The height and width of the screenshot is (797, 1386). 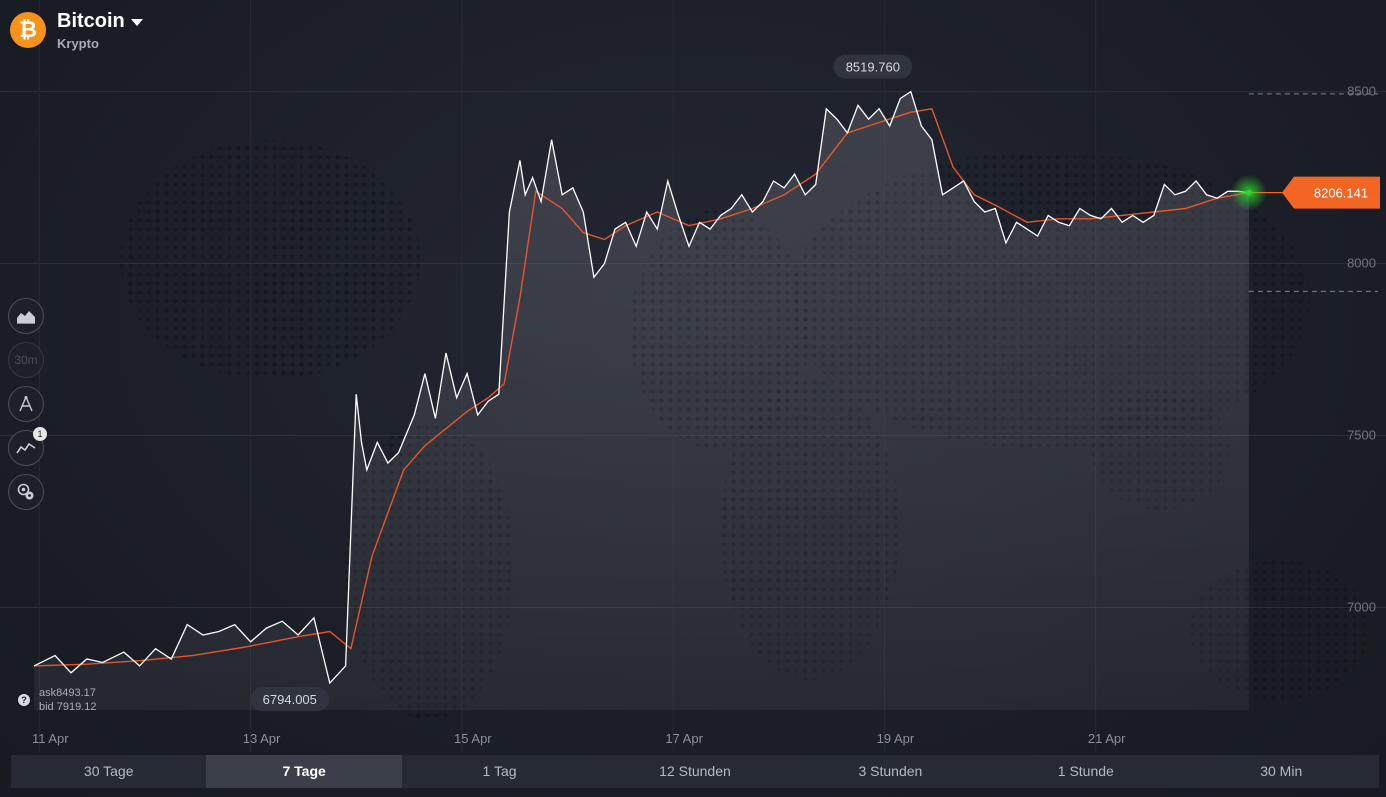 I want to click on compass-icon, so click(x=26, y=404).